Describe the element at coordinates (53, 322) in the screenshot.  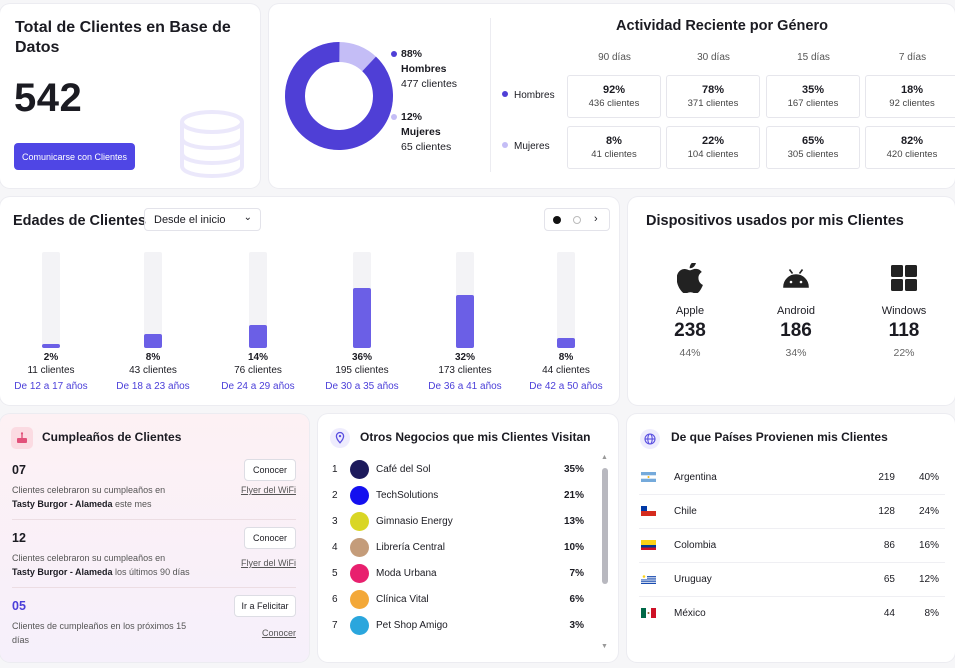
I see `age-group: 2% 11 clientes De 12 a 17 años` at that location.